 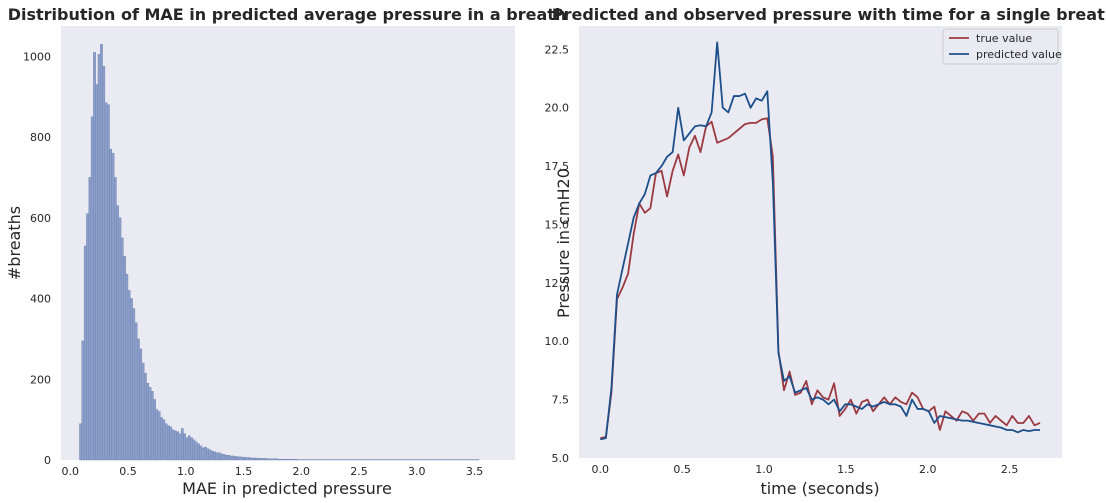 I want to click on legend: true value predicted value, so click(x=1002, y=46).